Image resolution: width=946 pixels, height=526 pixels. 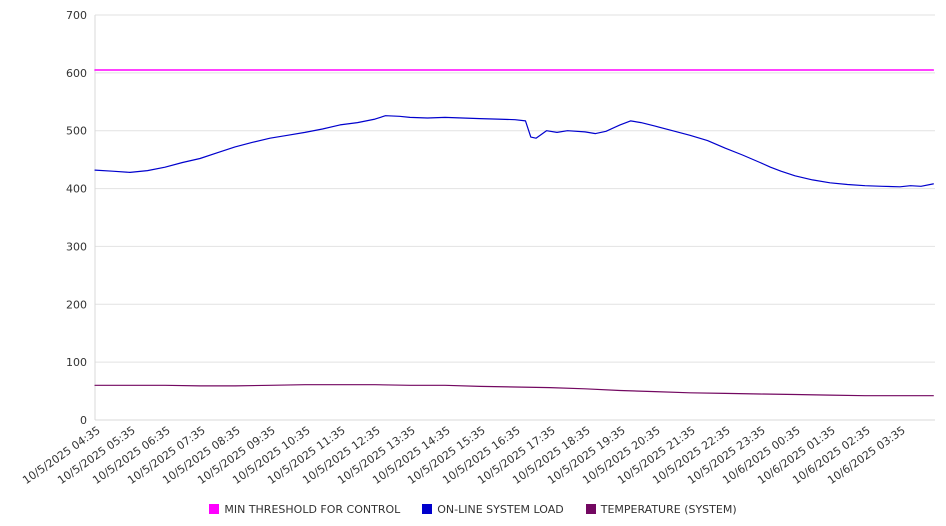 I want to click on legend-item-1: ON-LINE SYSTEM LOAD, so click(x=493, y=509).